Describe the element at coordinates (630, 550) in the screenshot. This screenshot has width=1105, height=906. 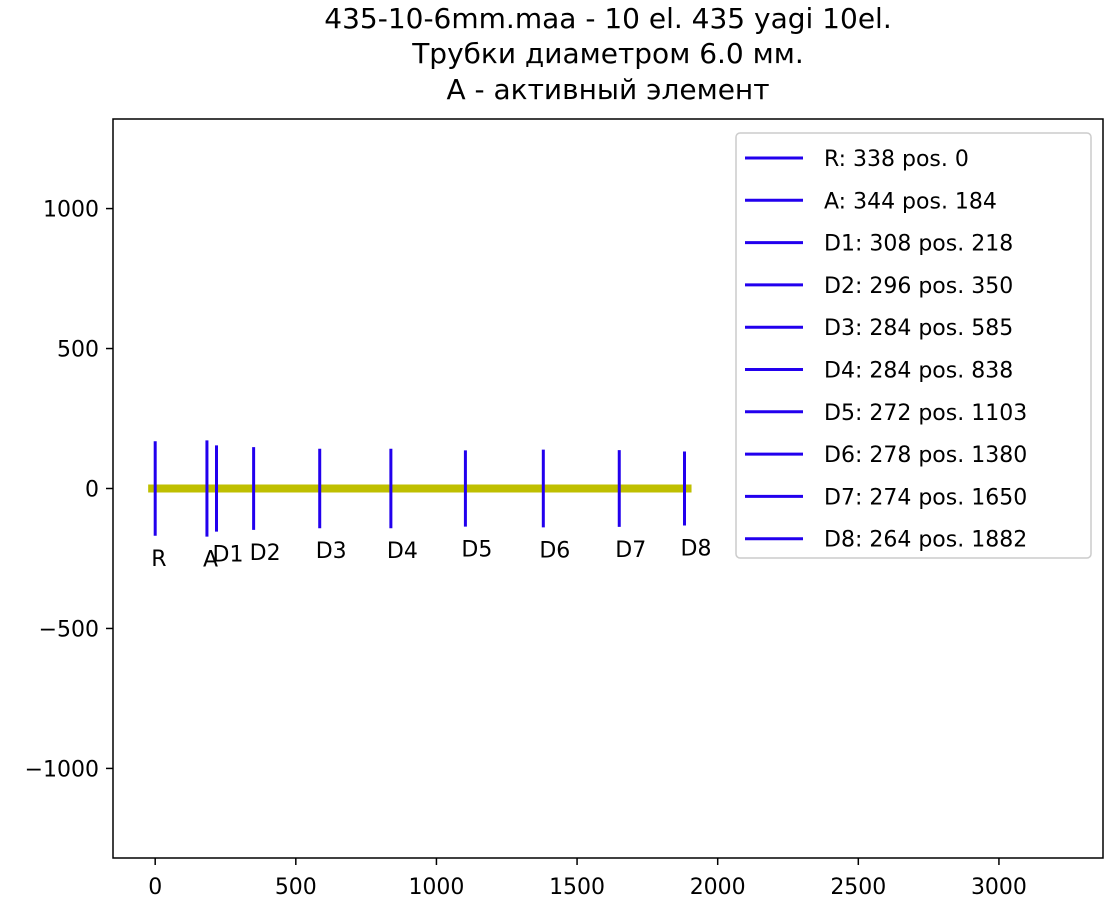
I see `element-label-d7: D7` at that location.